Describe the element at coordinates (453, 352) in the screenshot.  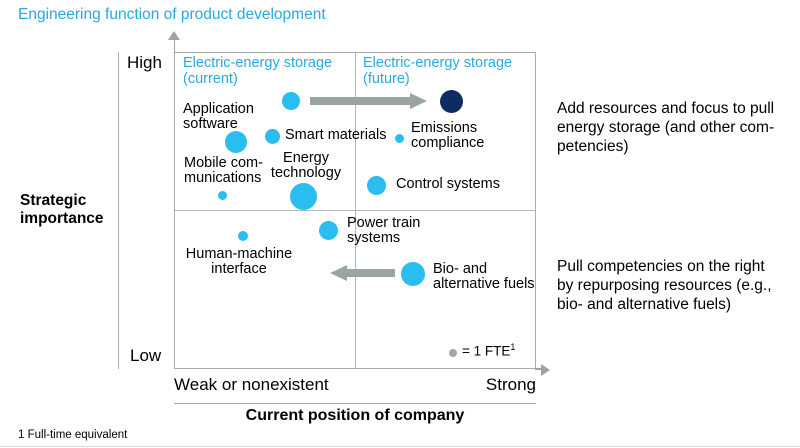
I see `fte-dot-icon` at that location.